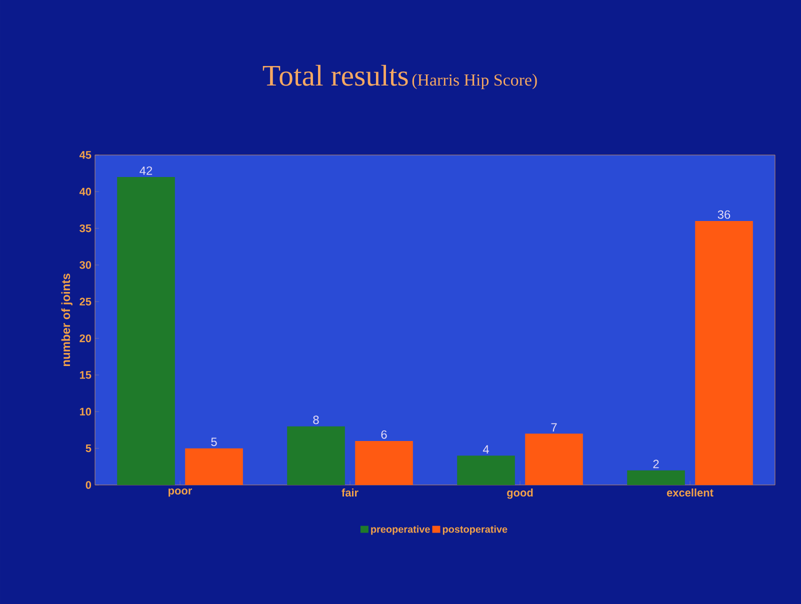 The width and height of the screenshot is (801, 604). Describe the element at coordinates (86, 228) in the screenshot. I see `y-tick-label: 35` at that location.